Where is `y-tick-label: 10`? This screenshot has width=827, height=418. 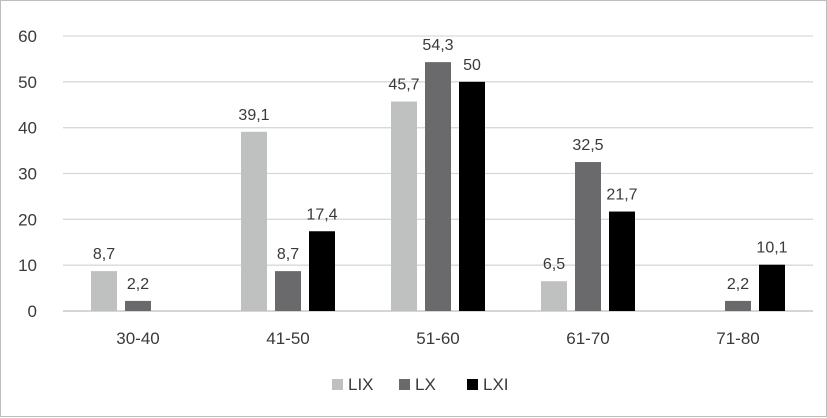 y-tick-label: 10 is located at coordinates (27, 265).